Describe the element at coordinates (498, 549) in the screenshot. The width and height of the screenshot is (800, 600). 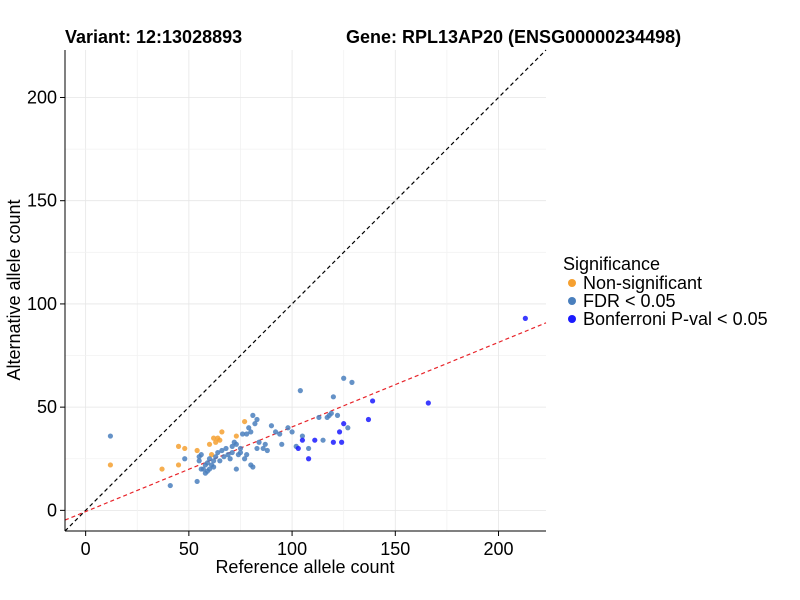
I see `x-tick-label: 200` at that location.